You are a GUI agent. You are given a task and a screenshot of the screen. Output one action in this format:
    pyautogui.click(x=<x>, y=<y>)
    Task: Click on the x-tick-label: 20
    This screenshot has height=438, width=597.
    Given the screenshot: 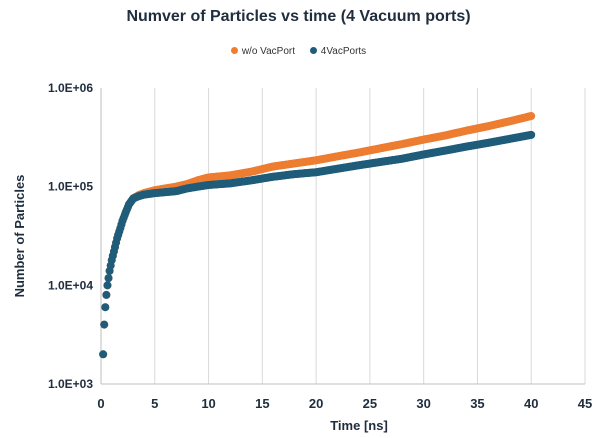 What is the action you would take?
    pyautogui.click(x=316, y=403)
    